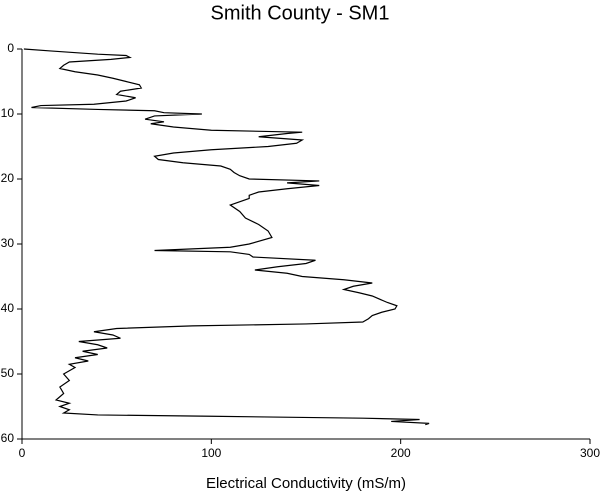 This screenshot has width=600, height=493. I want to click on x-tick-label: 0, so click(22, 453).